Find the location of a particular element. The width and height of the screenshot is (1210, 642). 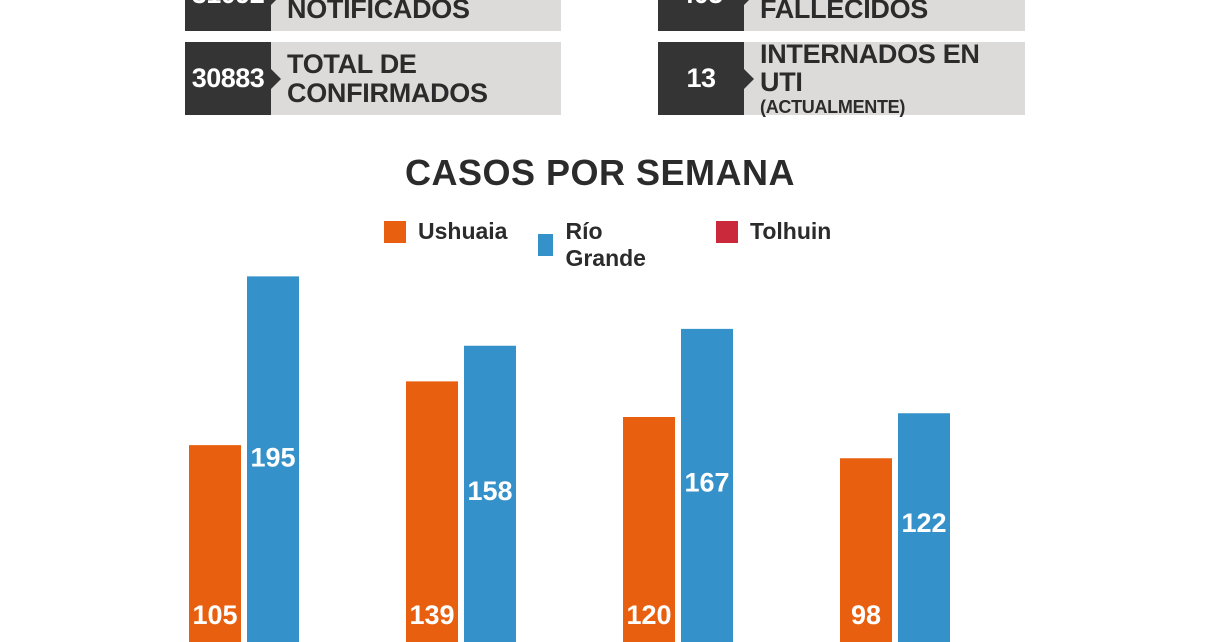

data-label-rio-grande-3: 167 is located at coordinates (706, 483).